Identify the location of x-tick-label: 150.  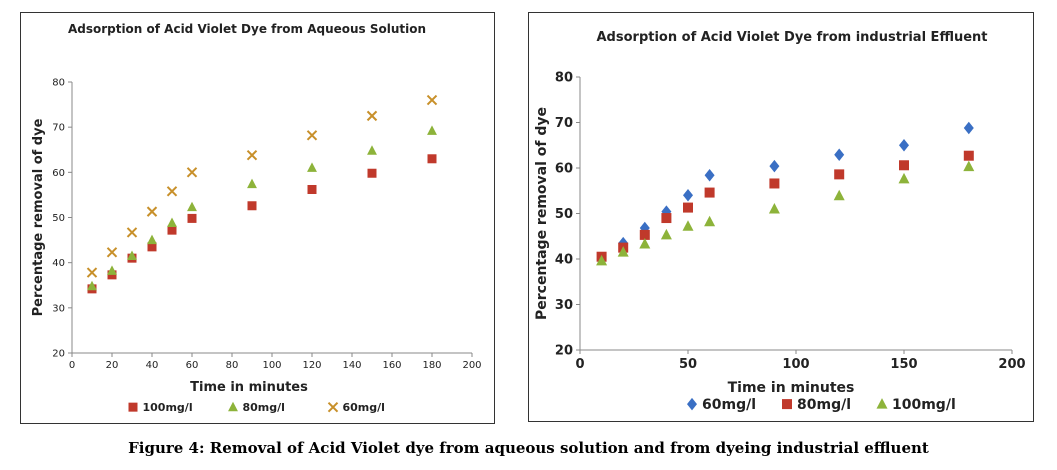
(903, 364).